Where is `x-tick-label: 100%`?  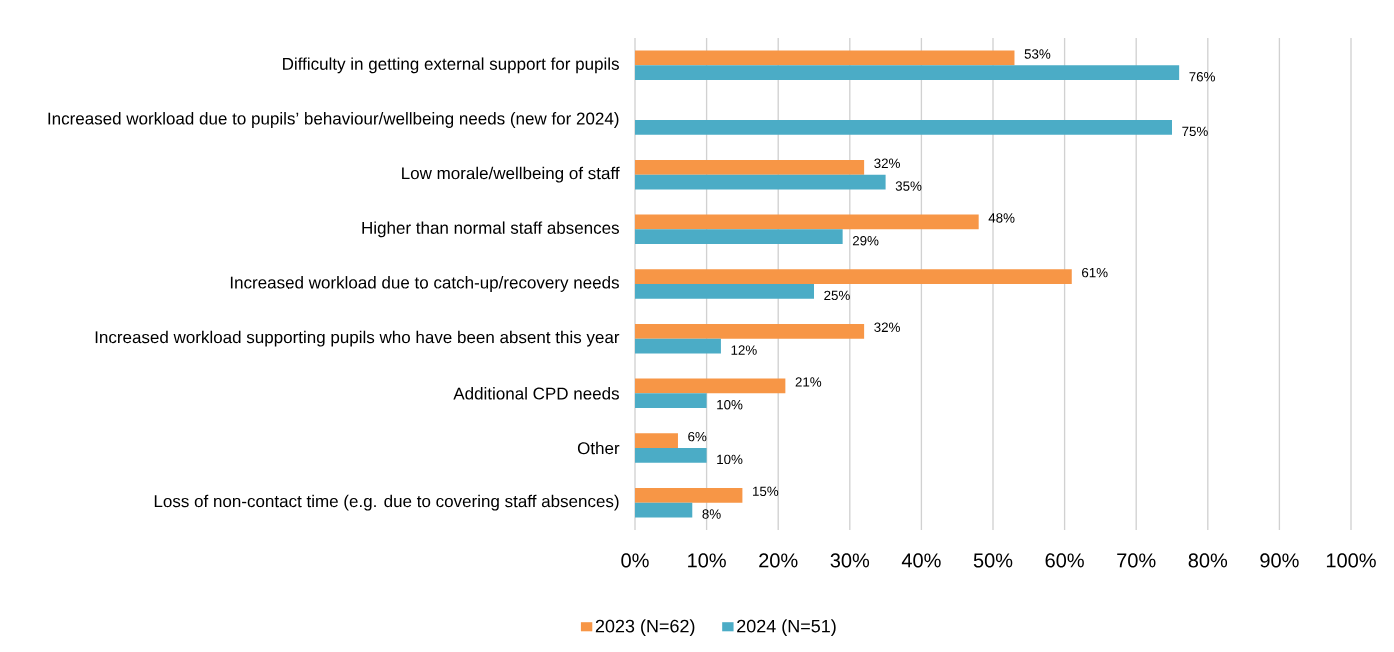 x-tick-label: 100% is located at coordinates (1351, 560).